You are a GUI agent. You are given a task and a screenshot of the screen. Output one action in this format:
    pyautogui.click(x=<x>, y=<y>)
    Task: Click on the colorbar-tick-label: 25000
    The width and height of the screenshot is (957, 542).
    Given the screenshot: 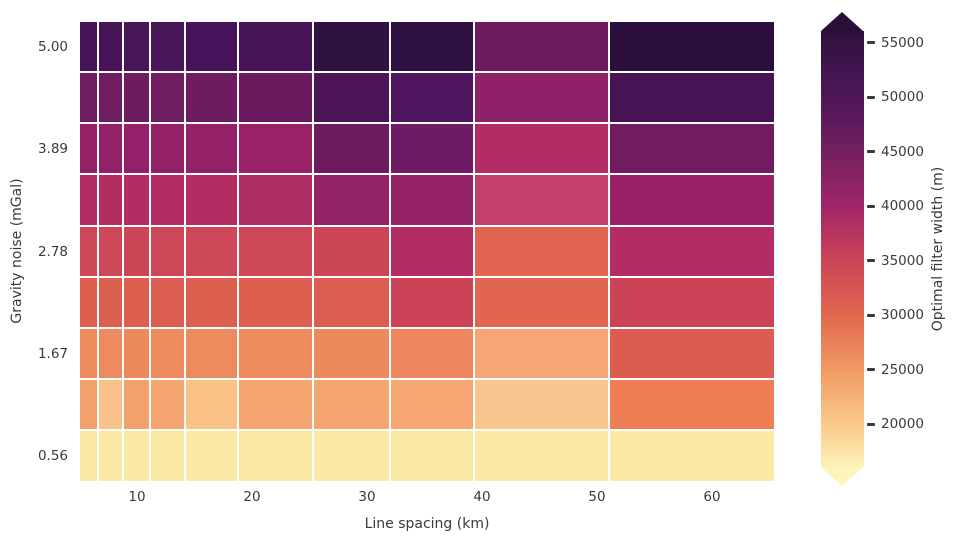 What is the action you would take?
    pyautogui.click(x=902, y=369)
    